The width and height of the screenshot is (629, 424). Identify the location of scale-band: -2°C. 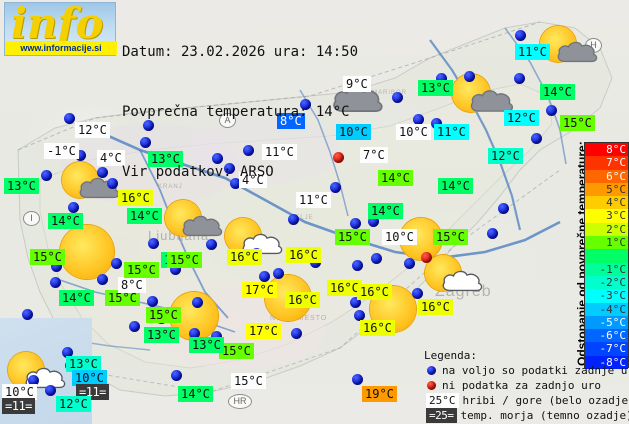
(606, 282).